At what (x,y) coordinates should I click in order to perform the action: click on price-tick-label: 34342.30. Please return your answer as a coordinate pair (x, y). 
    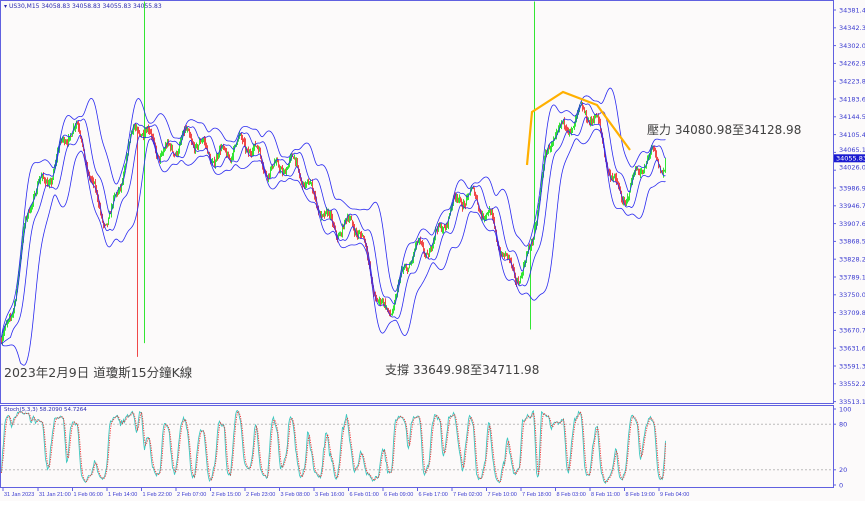
    Looking at the image, I should click on (852, 28).